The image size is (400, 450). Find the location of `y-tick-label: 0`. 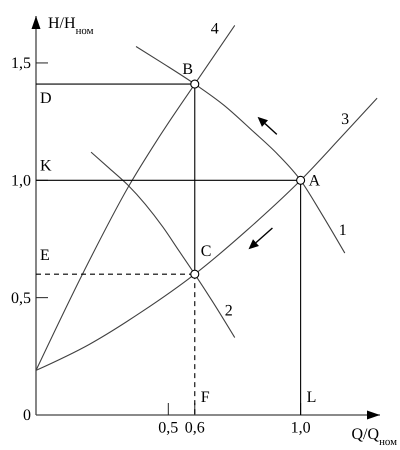

y-tick-label: 0 is located at coordinates (27, 415).